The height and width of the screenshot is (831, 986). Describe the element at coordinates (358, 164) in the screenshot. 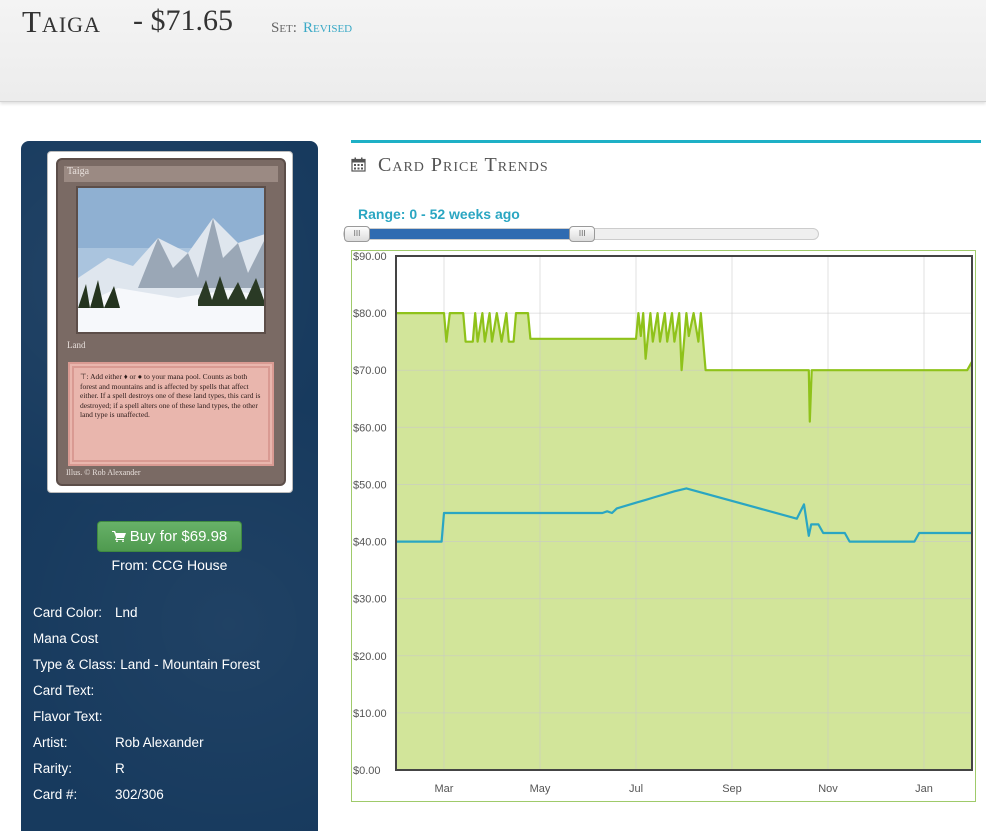

I see `calendar-icon` at that location.